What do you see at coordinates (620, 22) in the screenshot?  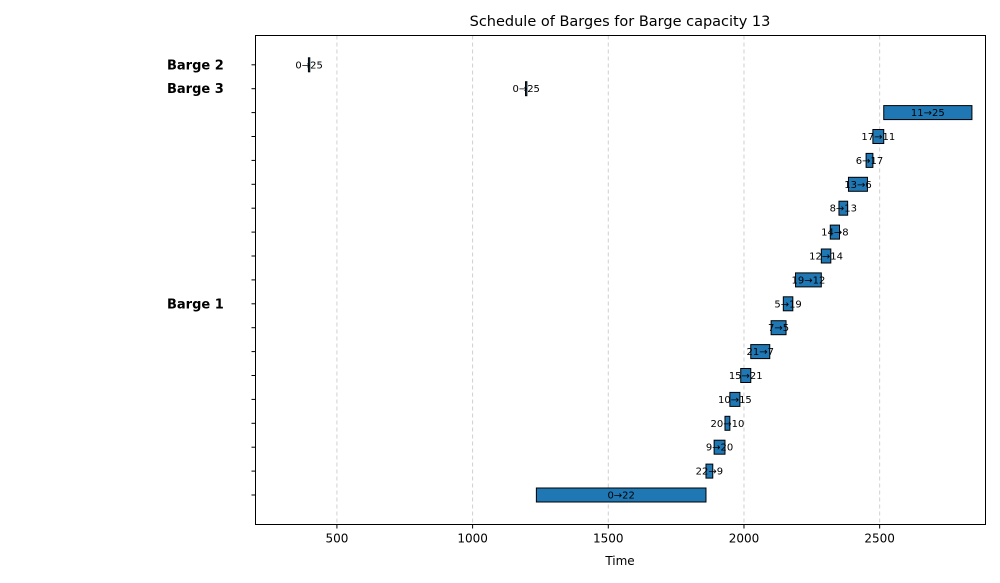 I see `chart-title: Schedule of Barges for Barge capacity 13` at bounding box center [620, 22].